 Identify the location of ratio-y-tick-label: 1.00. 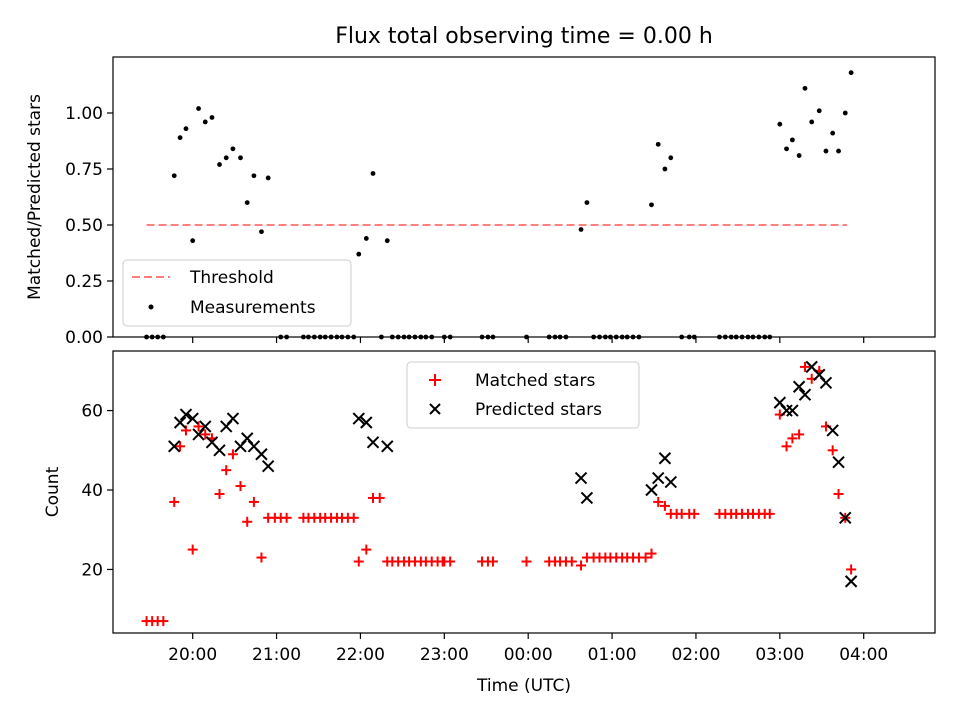
(84, 114).